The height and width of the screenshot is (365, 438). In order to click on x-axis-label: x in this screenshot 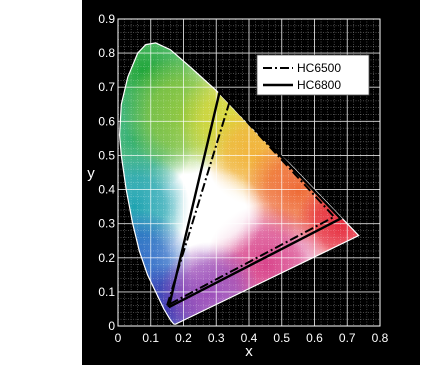, I will do `click(249, 351)`.